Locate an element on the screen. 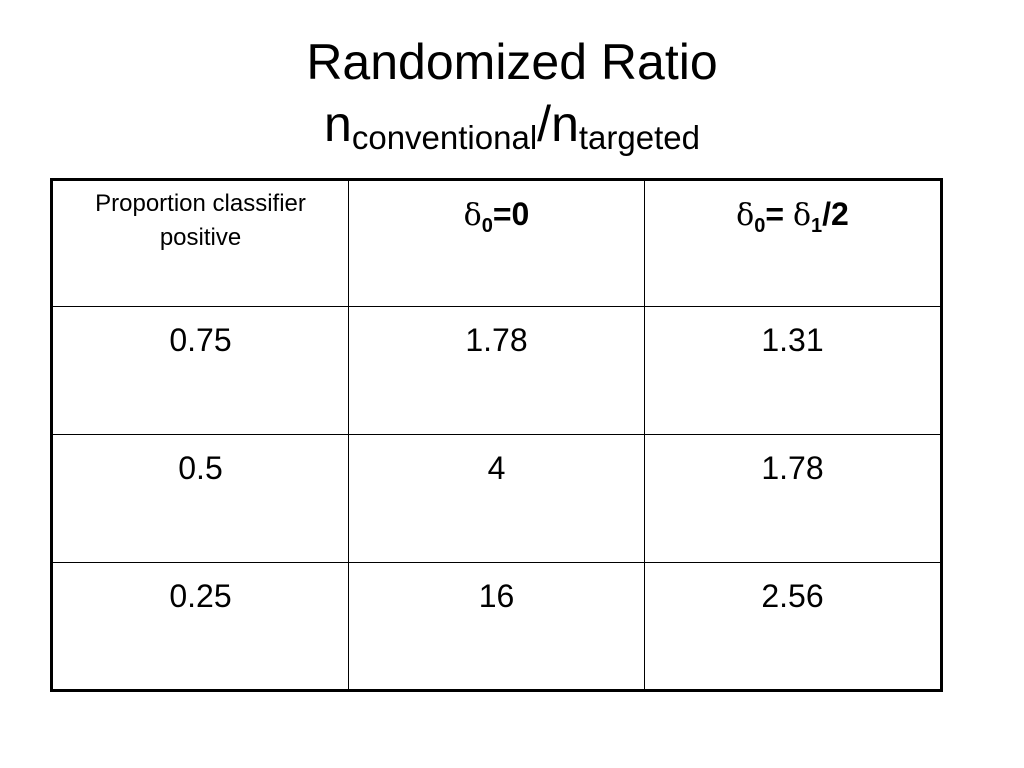  cell-proportion: 0.25 is located at coordinates (200, 596).